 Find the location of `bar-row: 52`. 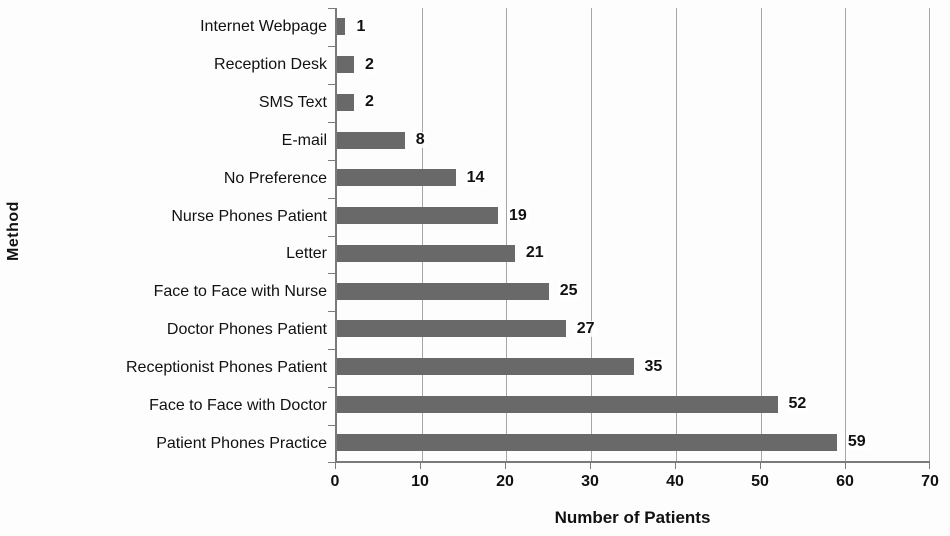

bar-row: 52 is located at coordinates (633, 405).